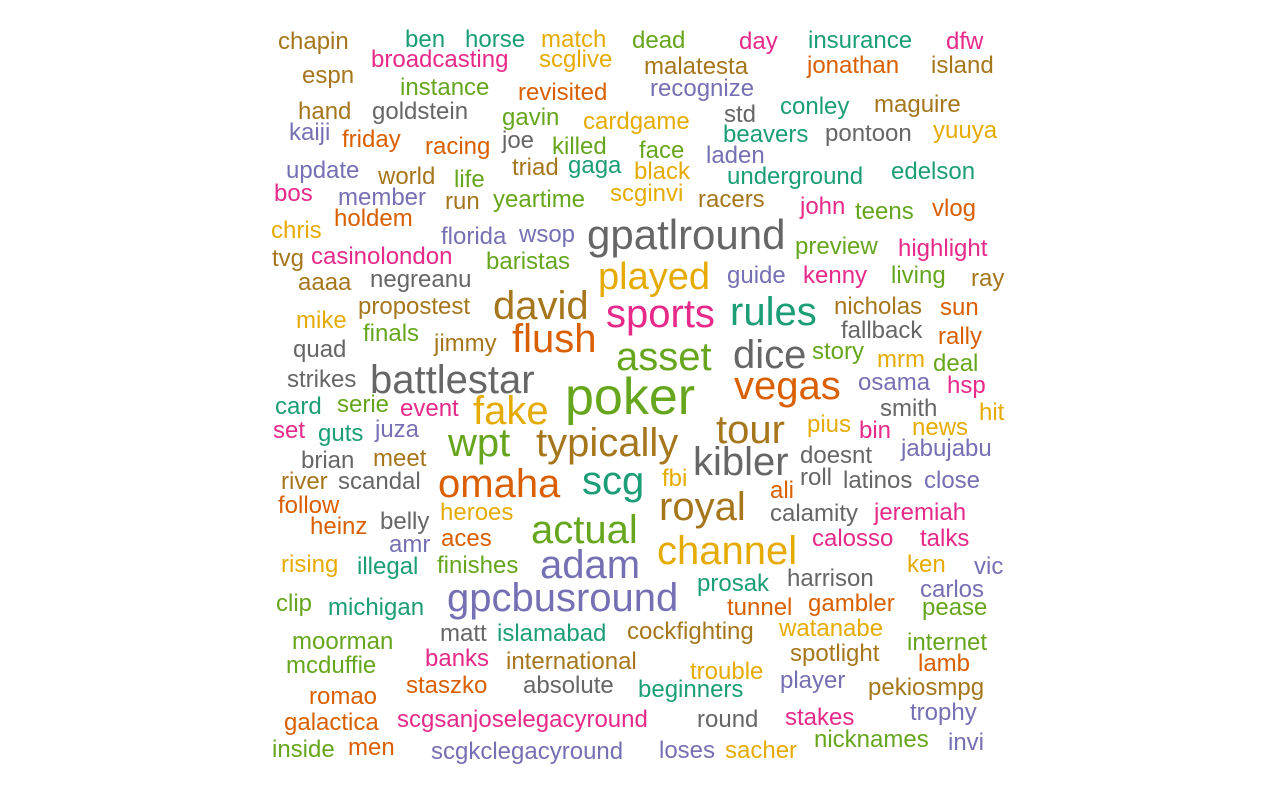 Image resolution: width=1280 pixels, height=800 pixels. What do you see at coordinates (630, 397) in the screenshot?
I see `word-poker: poker` at bounding box center [630, 397].